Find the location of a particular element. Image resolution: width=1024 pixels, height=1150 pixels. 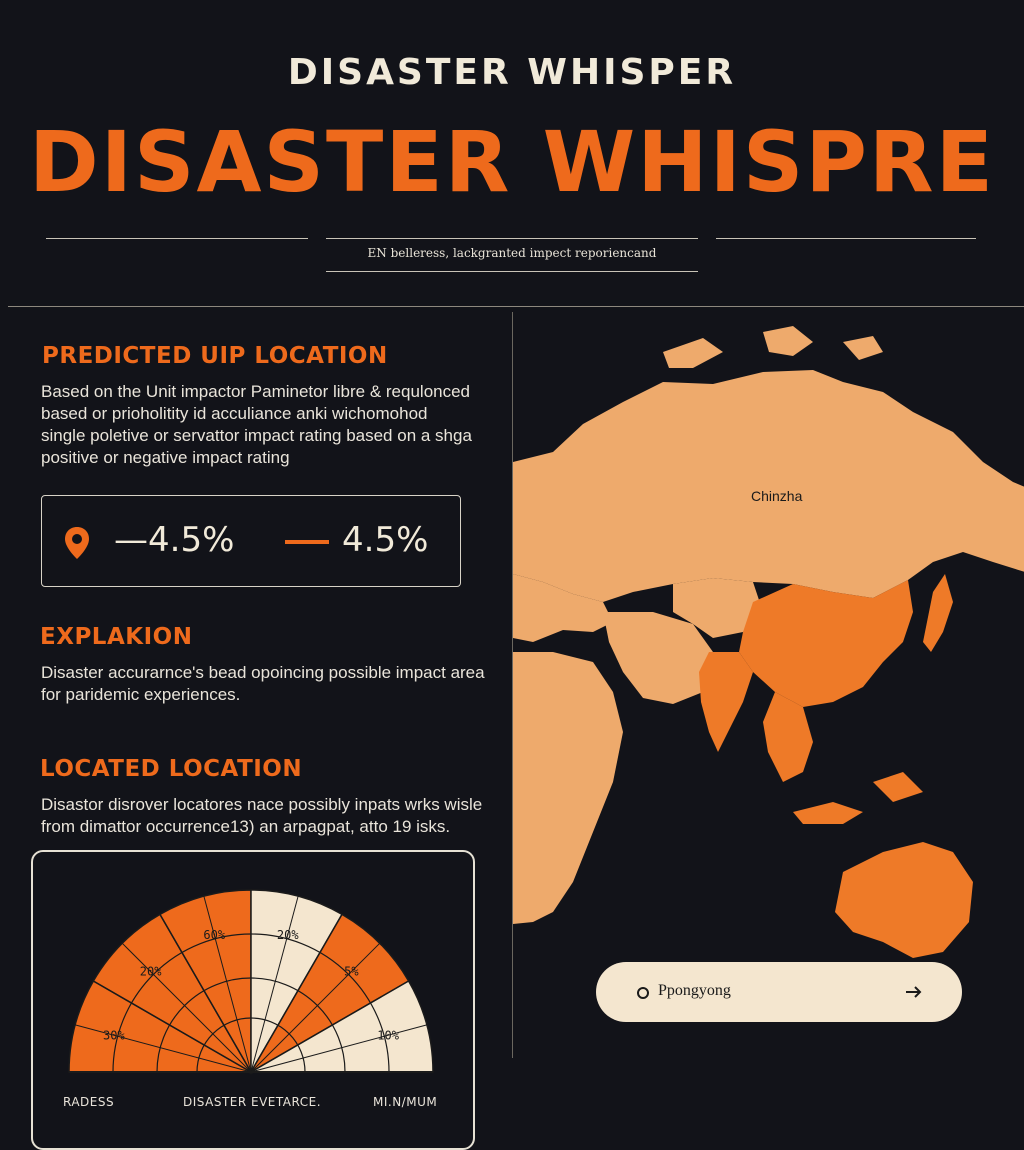

header-rule-right is located at coordinates (846, 238).